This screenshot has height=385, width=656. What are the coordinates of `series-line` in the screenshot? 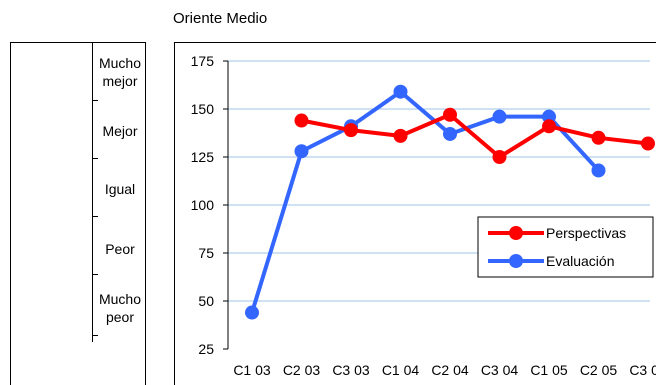 It's located at (475, 135).